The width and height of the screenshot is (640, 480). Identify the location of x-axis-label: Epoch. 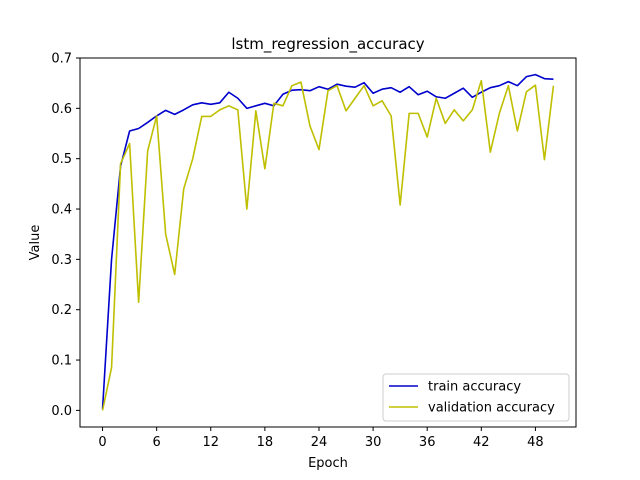
(328, 463).